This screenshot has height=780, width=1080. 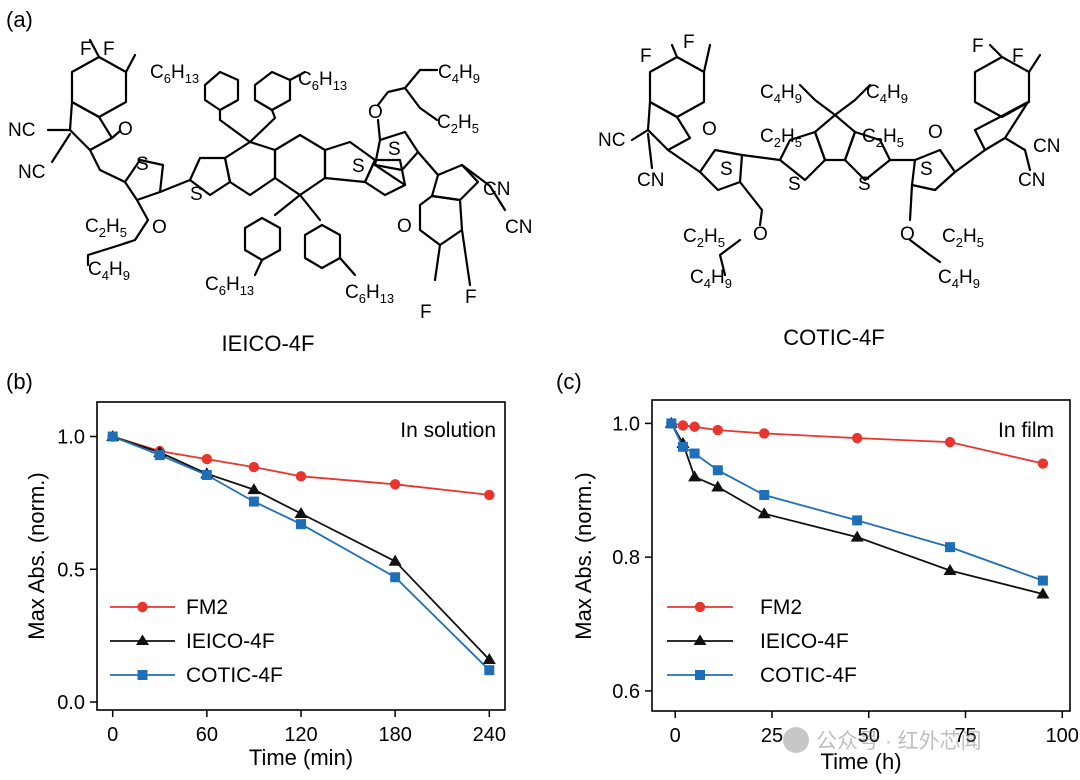 I want to click on legend-entry-ieico: IEICO-4F, so click(x=192, y=641).